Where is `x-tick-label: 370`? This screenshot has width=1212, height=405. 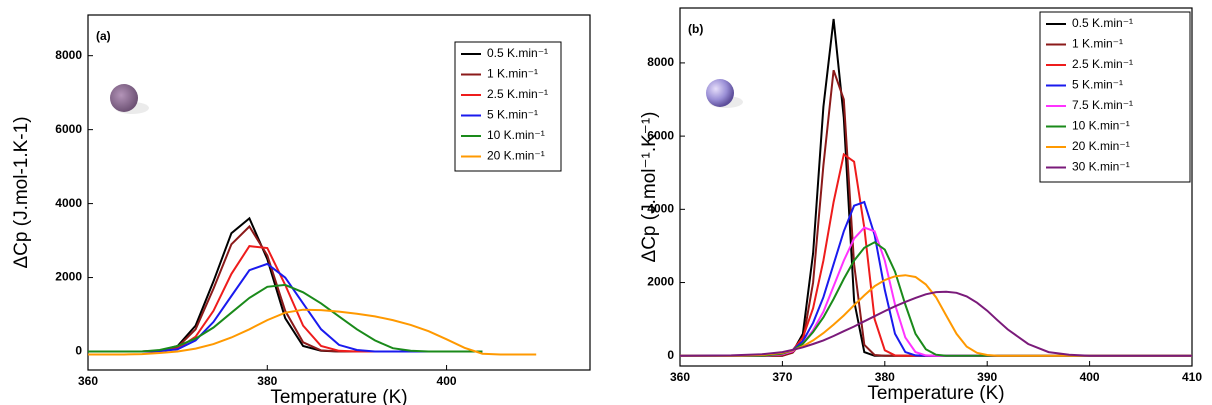 x-tick-label: 370 is located at coordinates (782, 377).